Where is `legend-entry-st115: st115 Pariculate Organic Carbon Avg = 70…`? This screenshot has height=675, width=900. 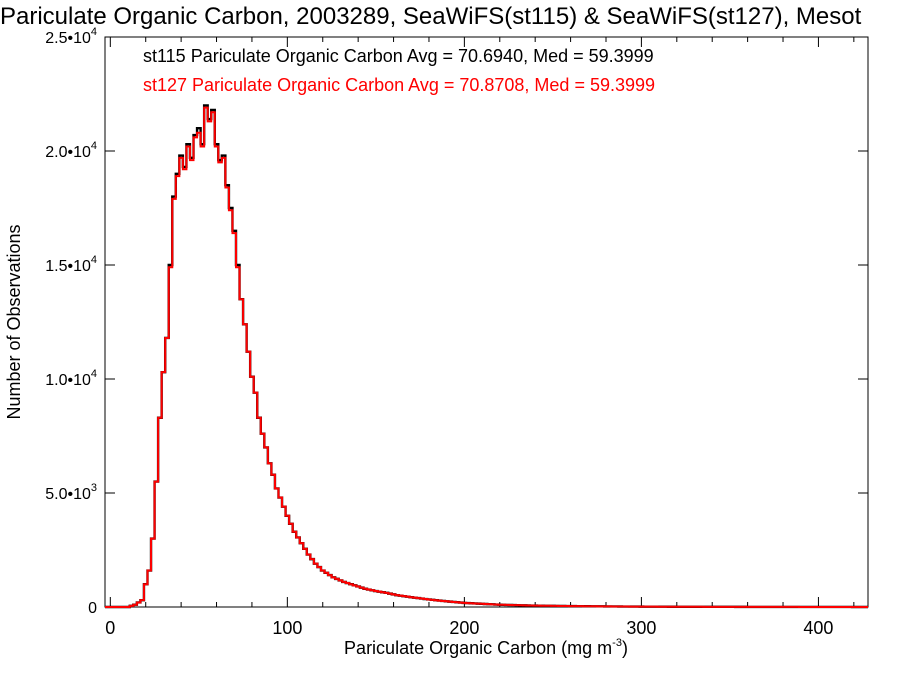 legend-entry-st115: st115 Pariculate Organic Carbon Avg = 70… is located at coordinates (398, 56).